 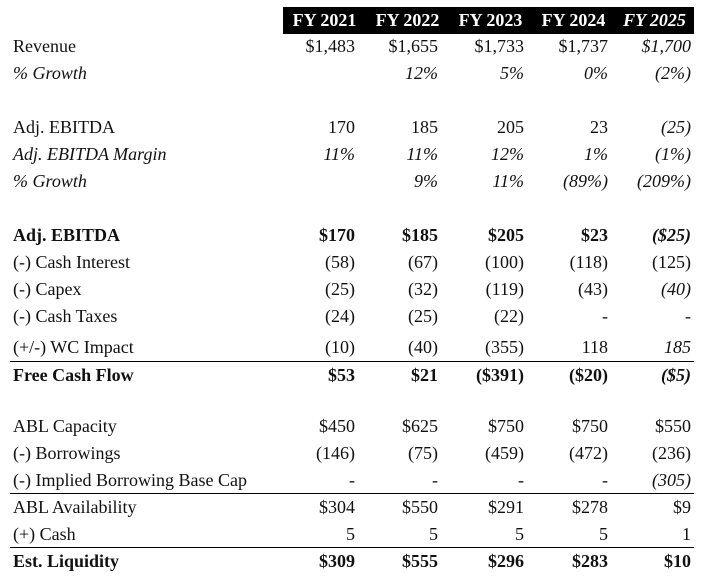 I want to click on cell-fy2025: (2%), so click(x=673, y=73).